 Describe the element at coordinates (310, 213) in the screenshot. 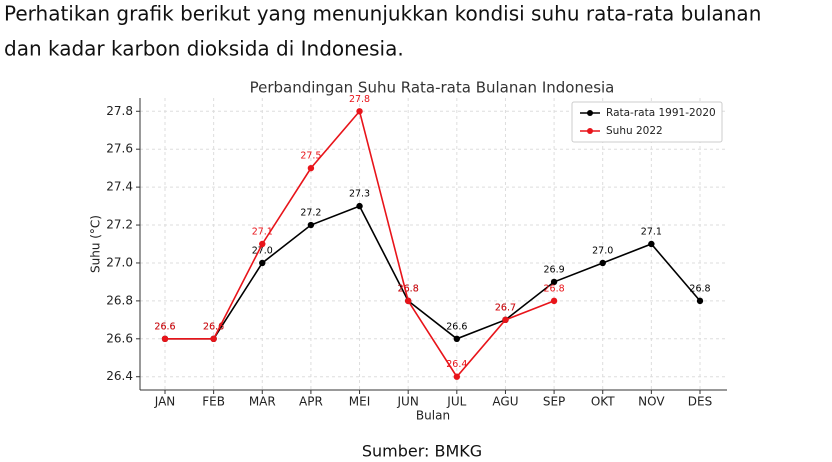

I see `data-label: 27.2` at that location.